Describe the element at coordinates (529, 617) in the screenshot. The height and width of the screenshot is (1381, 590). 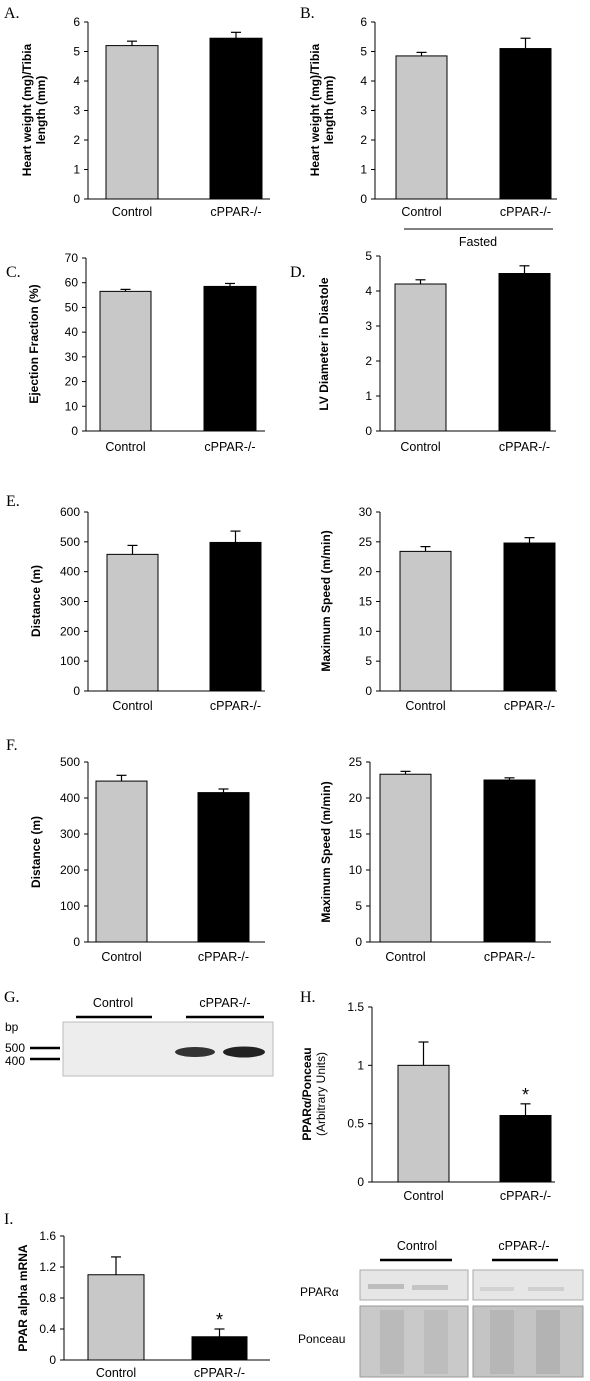
I see `chart-e2-bar-cppar` at that location.